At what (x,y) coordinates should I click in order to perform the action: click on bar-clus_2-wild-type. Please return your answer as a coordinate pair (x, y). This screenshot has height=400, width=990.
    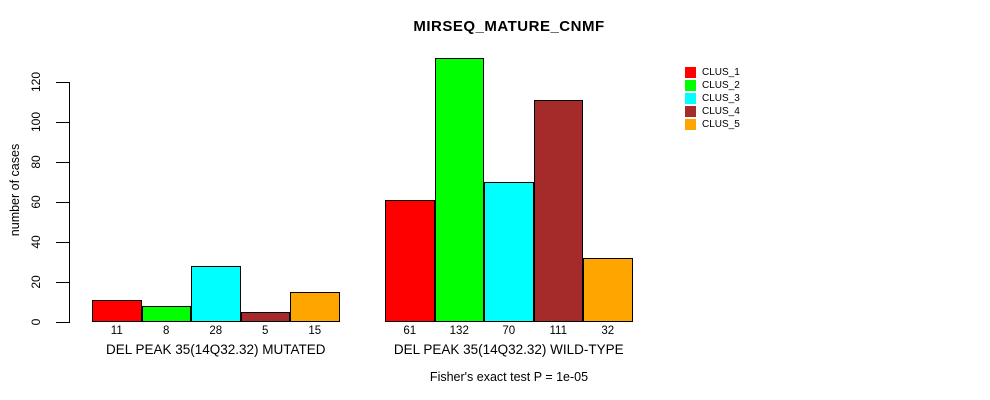
    Looking at the image, I should click on (459, 190).